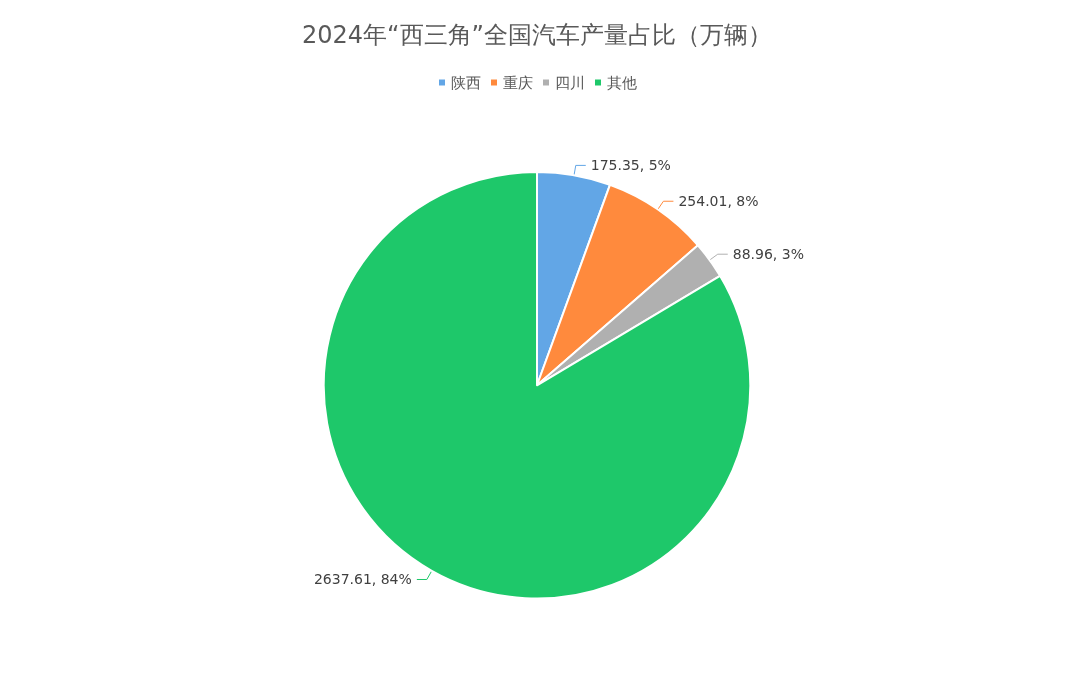 Image resolution: width=1074 pixels, height=688 pixels. What do you see at coordinates (518, 82) in the screenshot?
I see `legend-label: 重庆` at bounding box center [518, 82].